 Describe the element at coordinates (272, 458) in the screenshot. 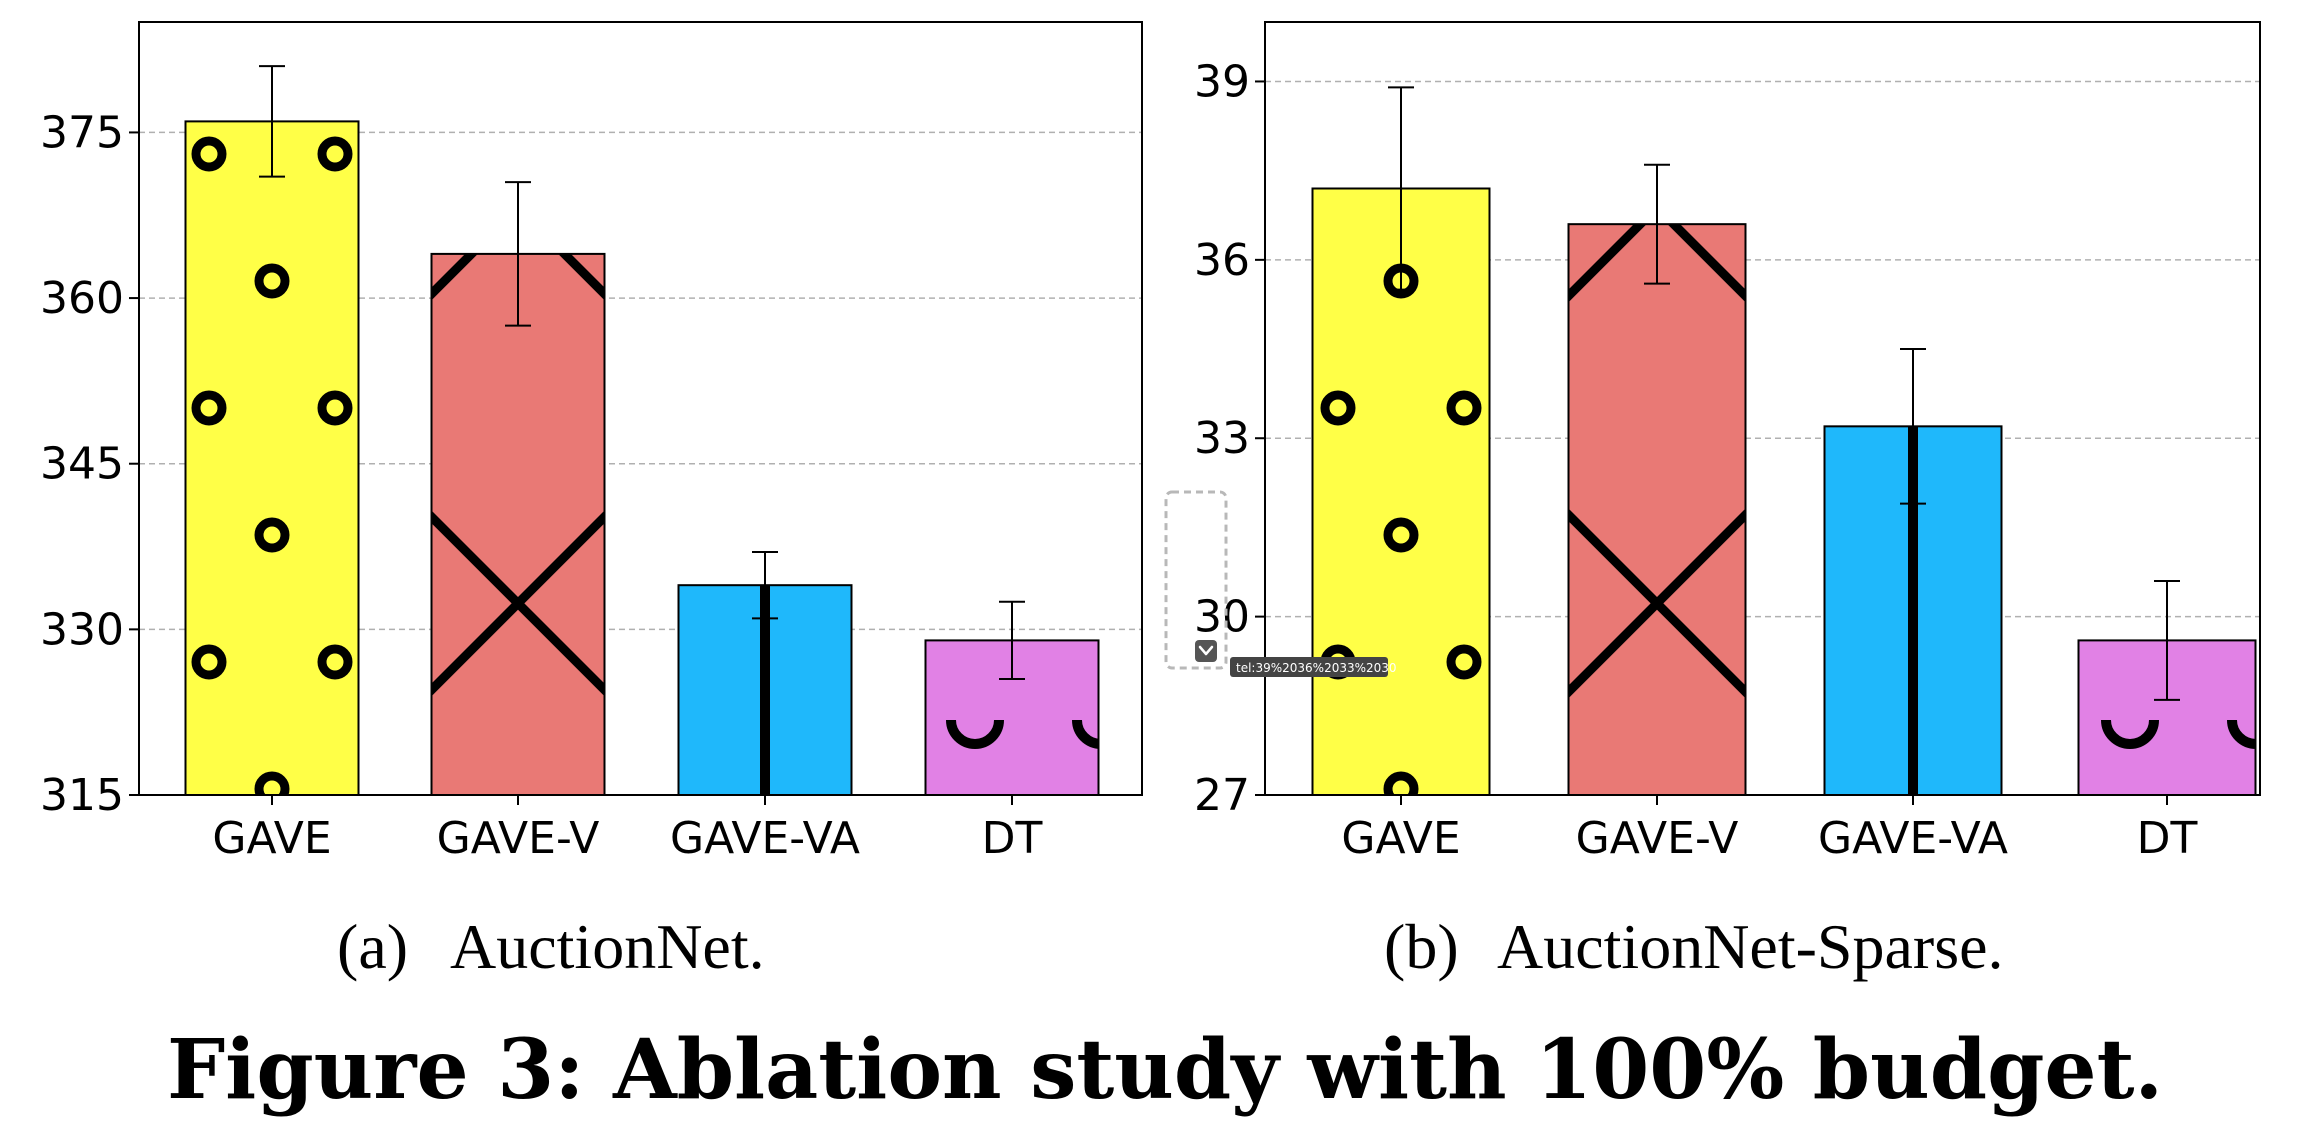

I see `bar-gave` at that location.